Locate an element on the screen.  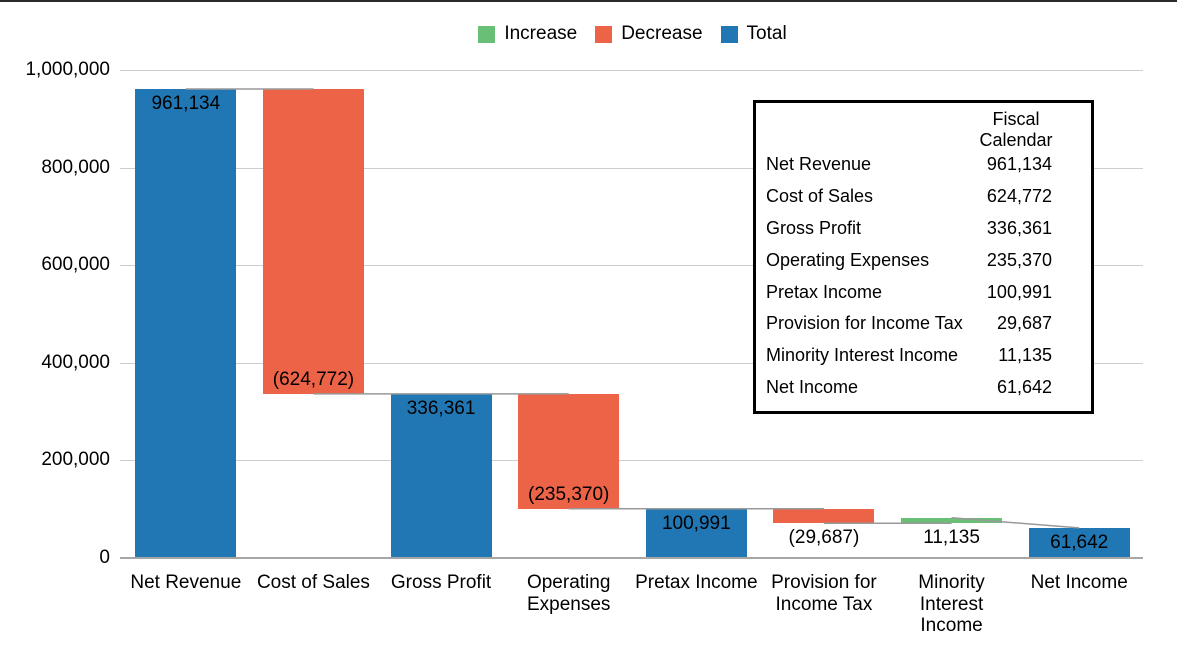
table-row-value: 235,370 is located at coordinates (1019, 259).